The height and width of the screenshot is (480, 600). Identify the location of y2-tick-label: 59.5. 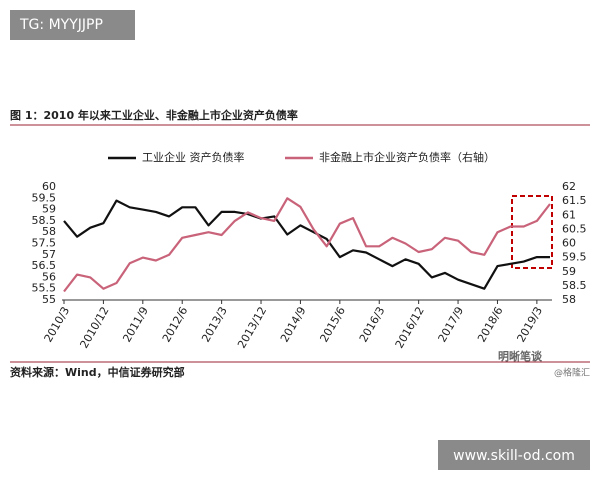
(574, 257).